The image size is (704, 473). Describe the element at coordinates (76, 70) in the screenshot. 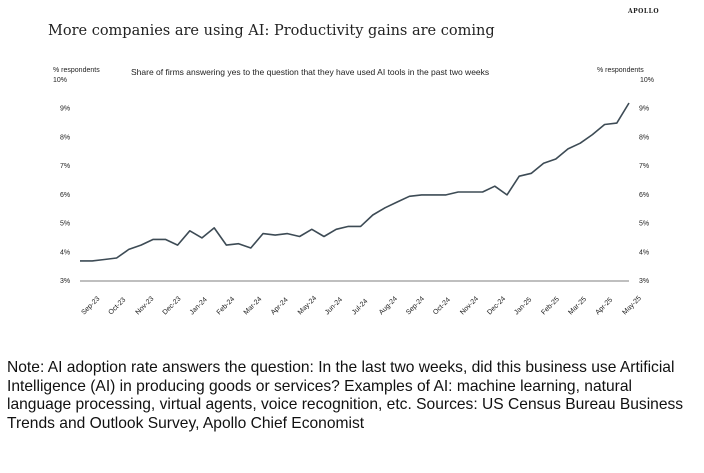

I see `y-axis-label-left: % respondents` at that location.